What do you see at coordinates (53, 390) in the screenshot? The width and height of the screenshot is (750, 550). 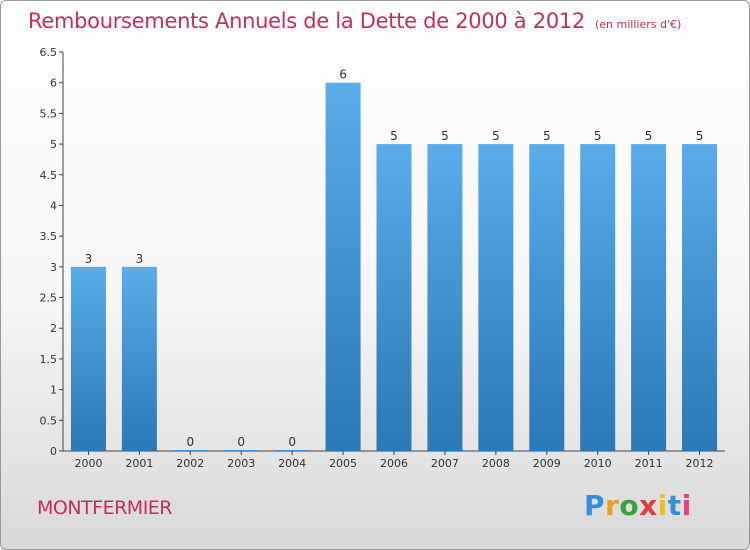 I see `y-tick-label: 1` at bounding box center [53, 390].